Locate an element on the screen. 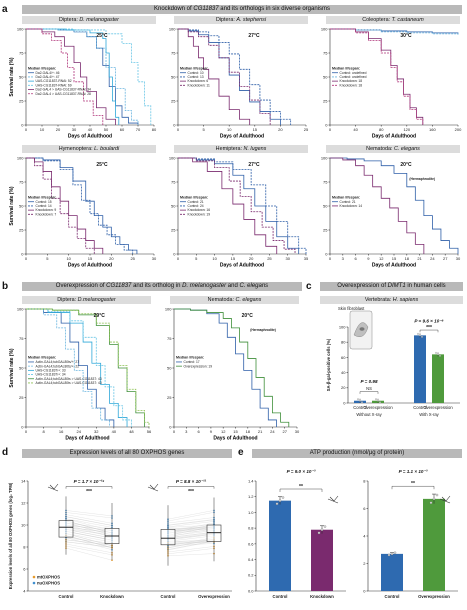  y-tick-label: 10 is located at coordinates (23, 524).